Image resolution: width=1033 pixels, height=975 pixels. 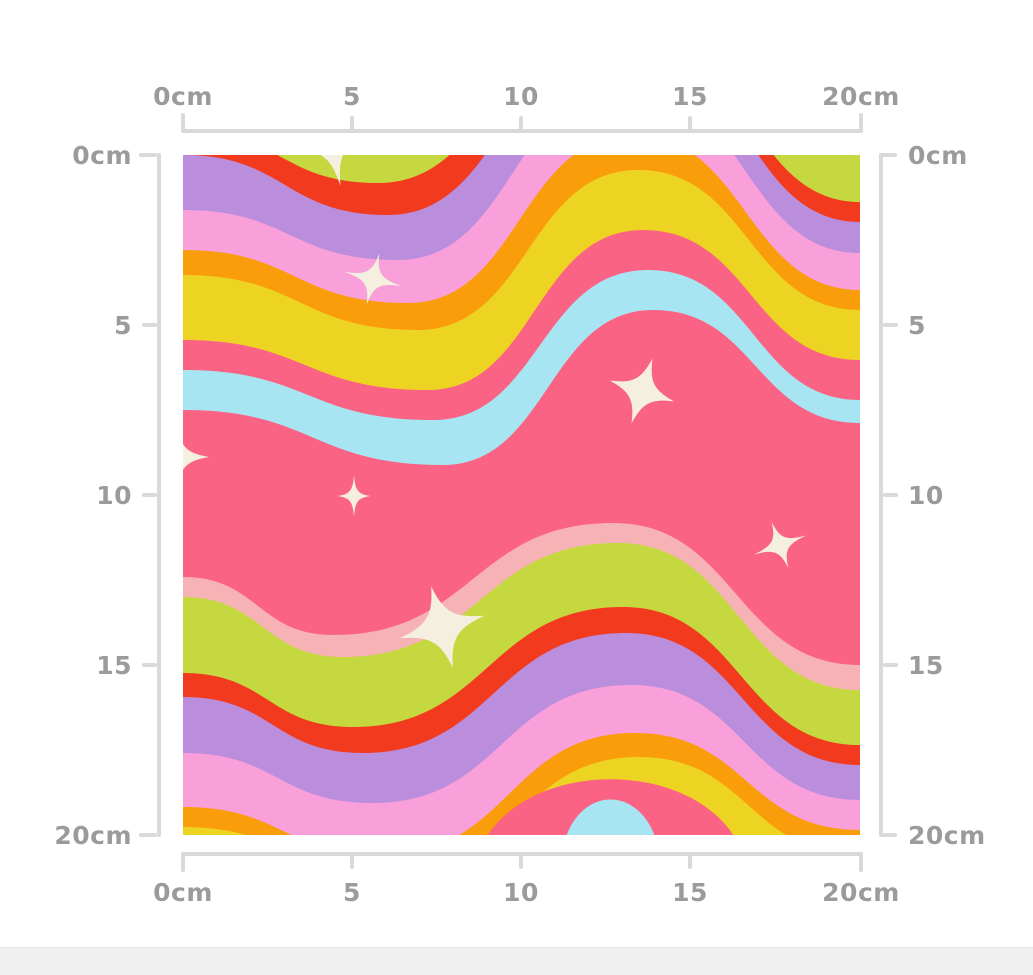 I want to click on ruler-top-label-1: 5, so click(x=352, y=96).